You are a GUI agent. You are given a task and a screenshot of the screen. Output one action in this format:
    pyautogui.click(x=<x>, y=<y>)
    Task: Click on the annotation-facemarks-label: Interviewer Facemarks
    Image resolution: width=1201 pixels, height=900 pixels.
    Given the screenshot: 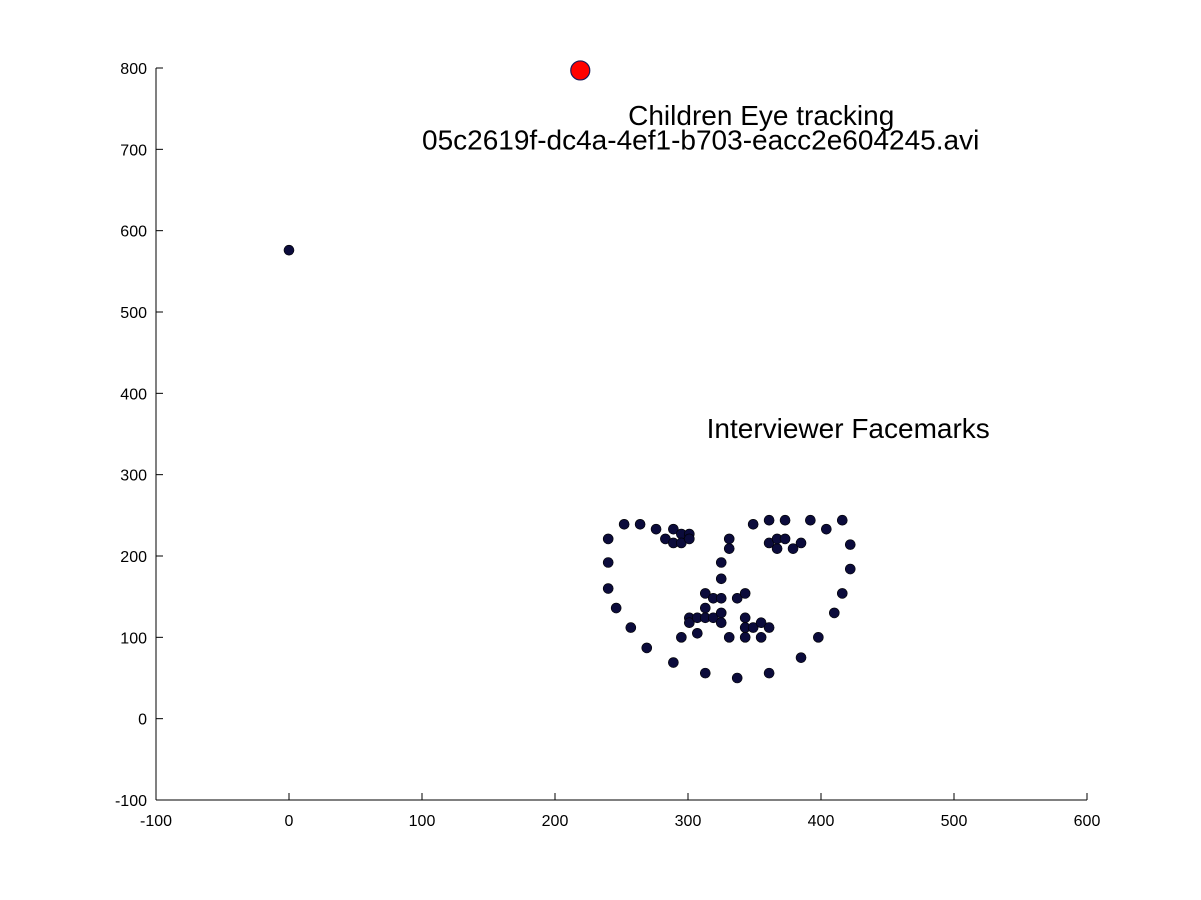 What is the action you would take?
    pyautogui.click(x=848, y=428)
    